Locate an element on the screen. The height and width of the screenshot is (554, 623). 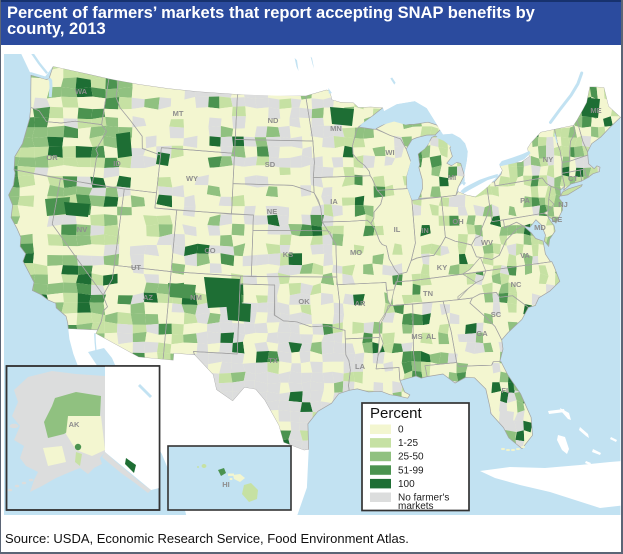
svg-text: markets is located at coordinates (416, 506).